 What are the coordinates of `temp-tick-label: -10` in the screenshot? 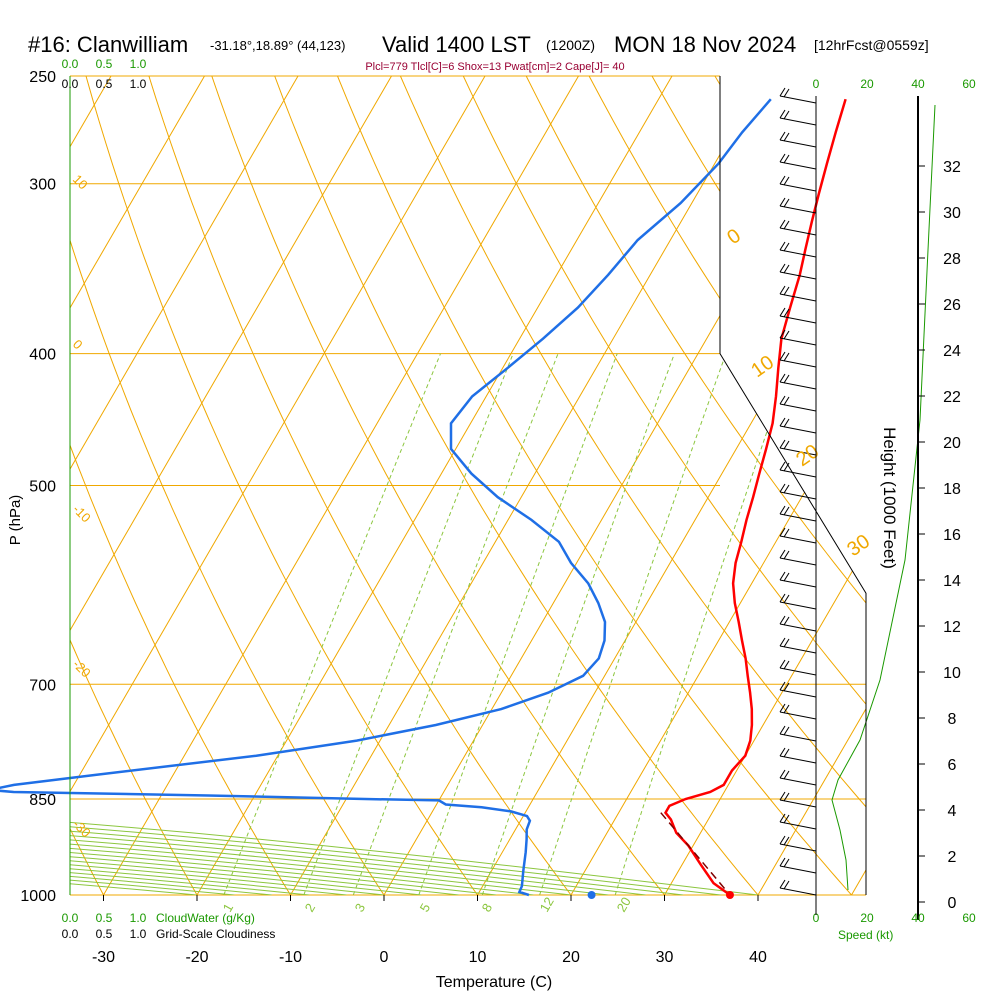 It's located at (290, 957).